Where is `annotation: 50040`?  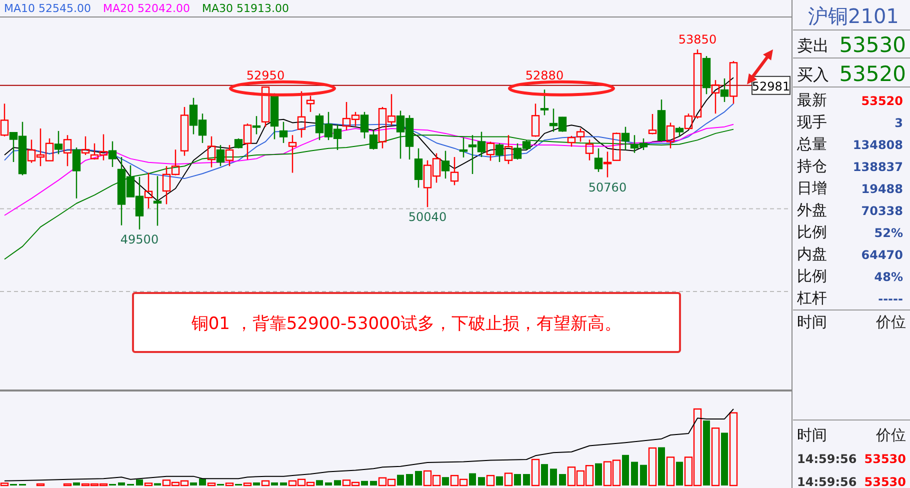
annotation: 50040 is located at coordinates (427, 217).